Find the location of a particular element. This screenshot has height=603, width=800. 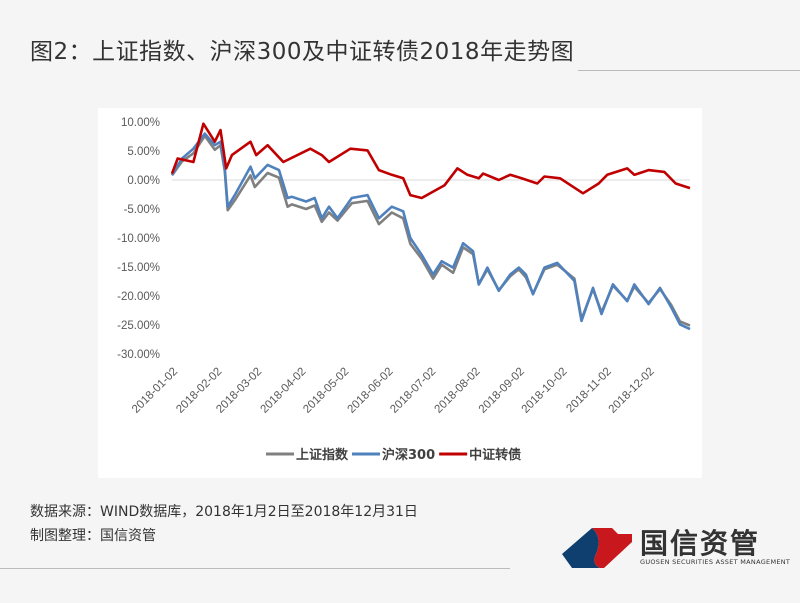

y-tick-label: 5.00% is located at coordinates (143, 152).